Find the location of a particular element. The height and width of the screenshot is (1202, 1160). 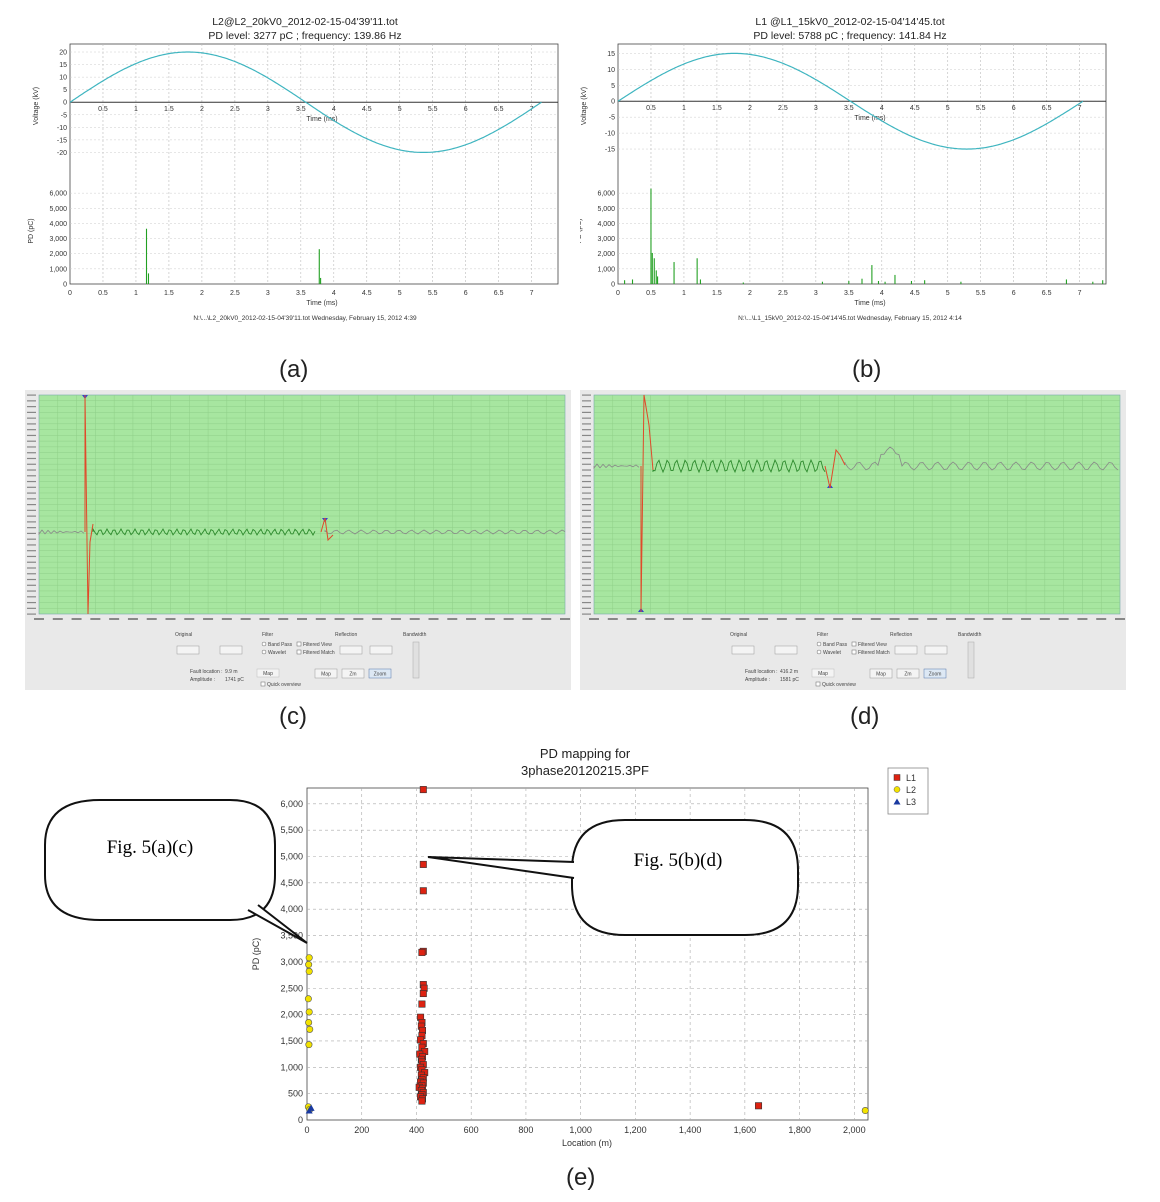

voltage-x-tick-label: 3.5 is located at coordinates (301, 109).